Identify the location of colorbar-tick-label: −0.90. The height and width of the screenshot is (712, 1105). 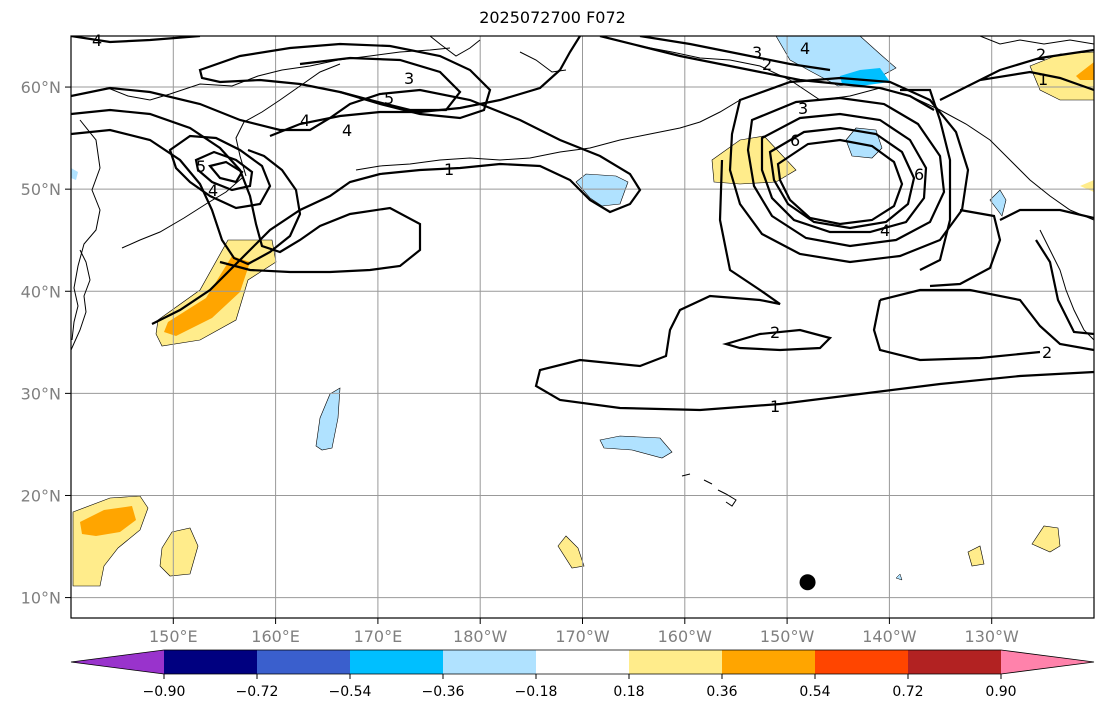
(164, 692).